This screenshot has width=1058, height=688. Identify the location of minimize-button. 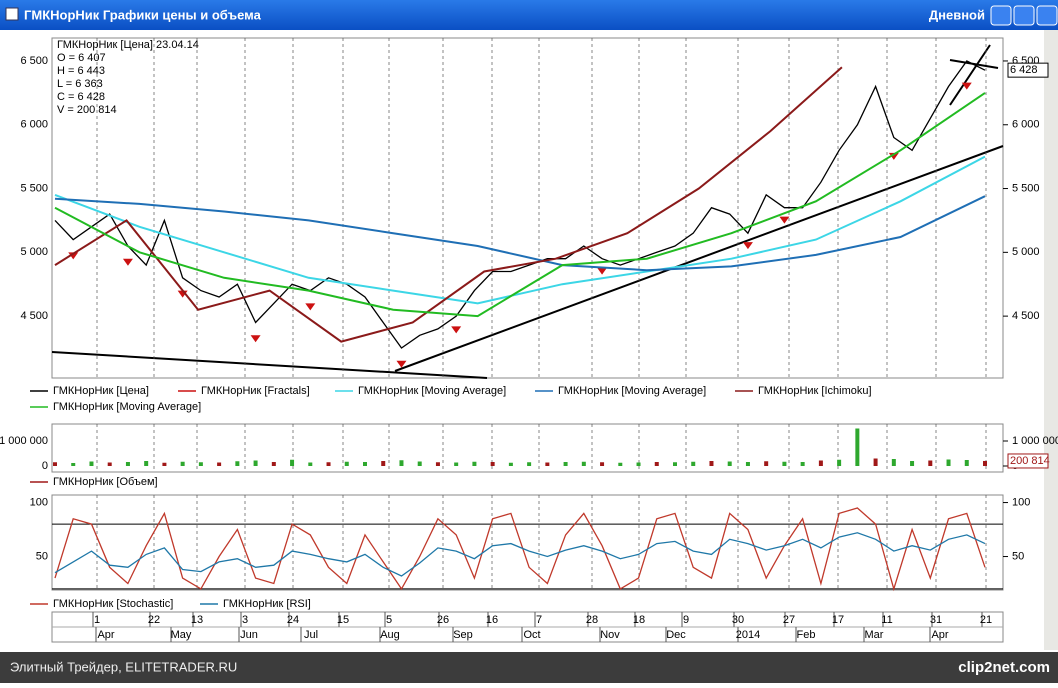
(1001, 15).